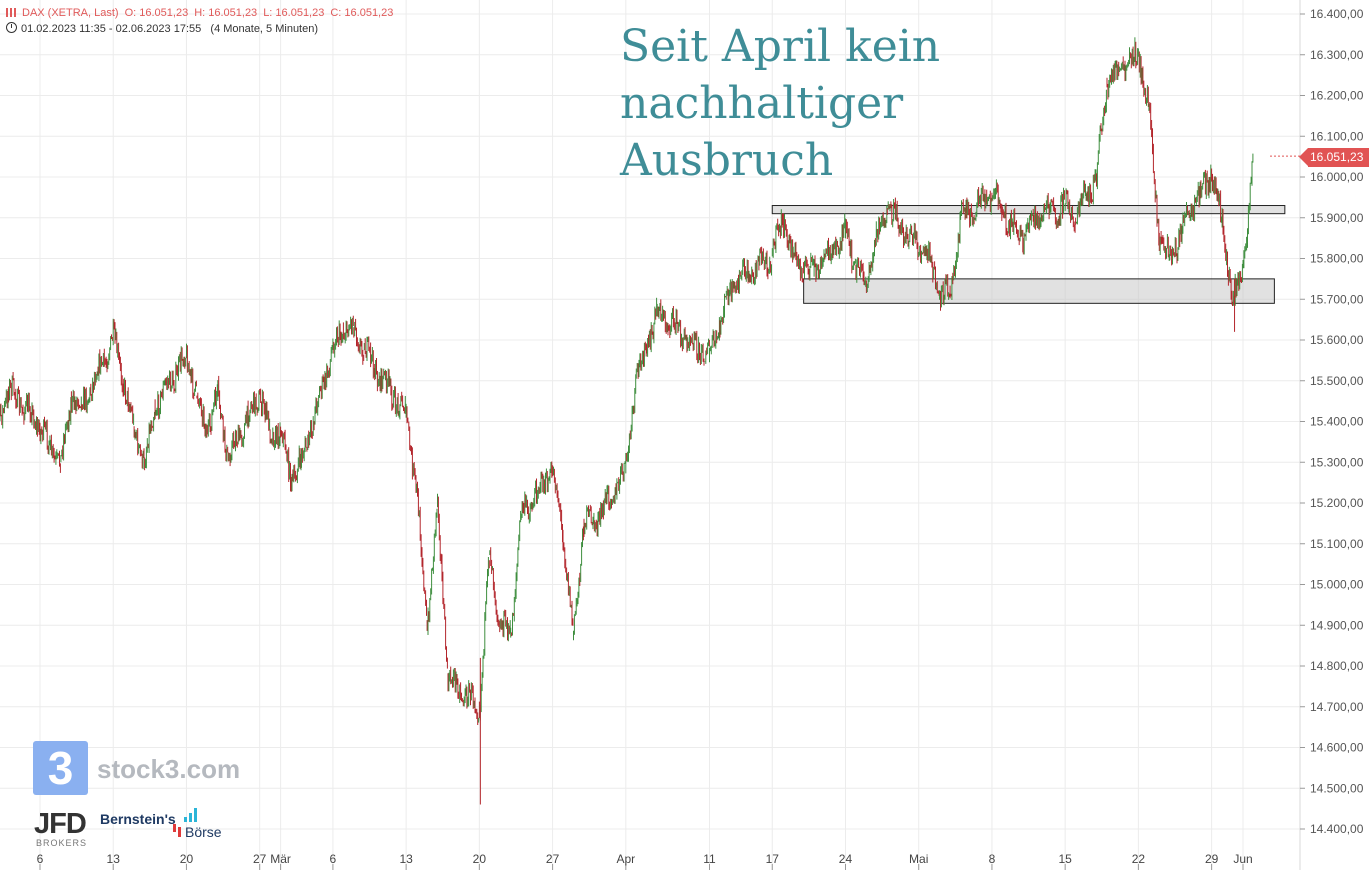 Image resolution: width=1371 pixels, height=870 pixels. Describe the element at coordinates (1337, 788) in the screenshot. I see `y-tick-label: 14.500,00` at that location.